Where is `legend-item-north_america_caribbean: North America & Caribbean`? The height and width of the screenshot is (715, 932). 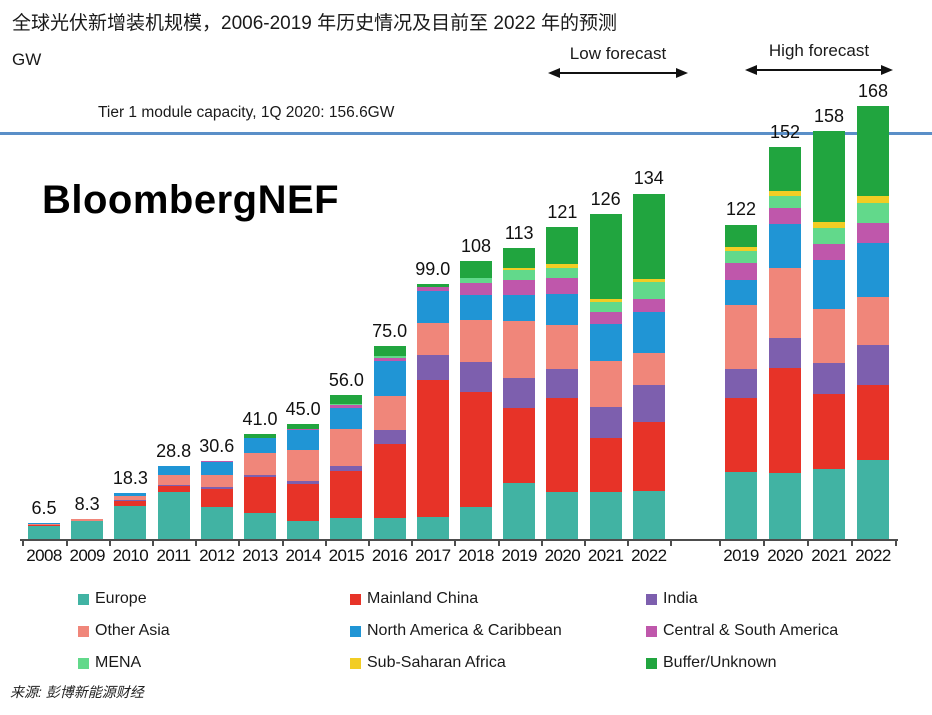 legend-item-north_america_caribbean: North America & Caribbean is located at coordinates (456, 631).